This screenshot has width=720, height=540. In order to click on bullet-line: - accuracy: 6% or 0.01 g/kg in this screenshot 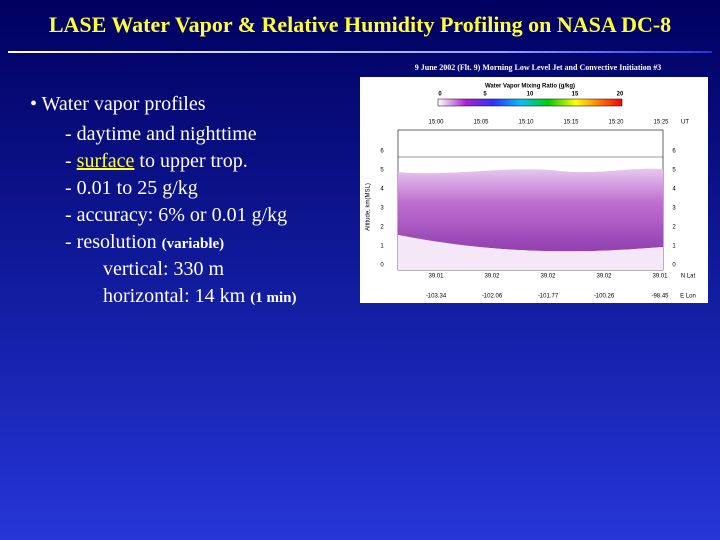, I will do `click(176, 215)`.